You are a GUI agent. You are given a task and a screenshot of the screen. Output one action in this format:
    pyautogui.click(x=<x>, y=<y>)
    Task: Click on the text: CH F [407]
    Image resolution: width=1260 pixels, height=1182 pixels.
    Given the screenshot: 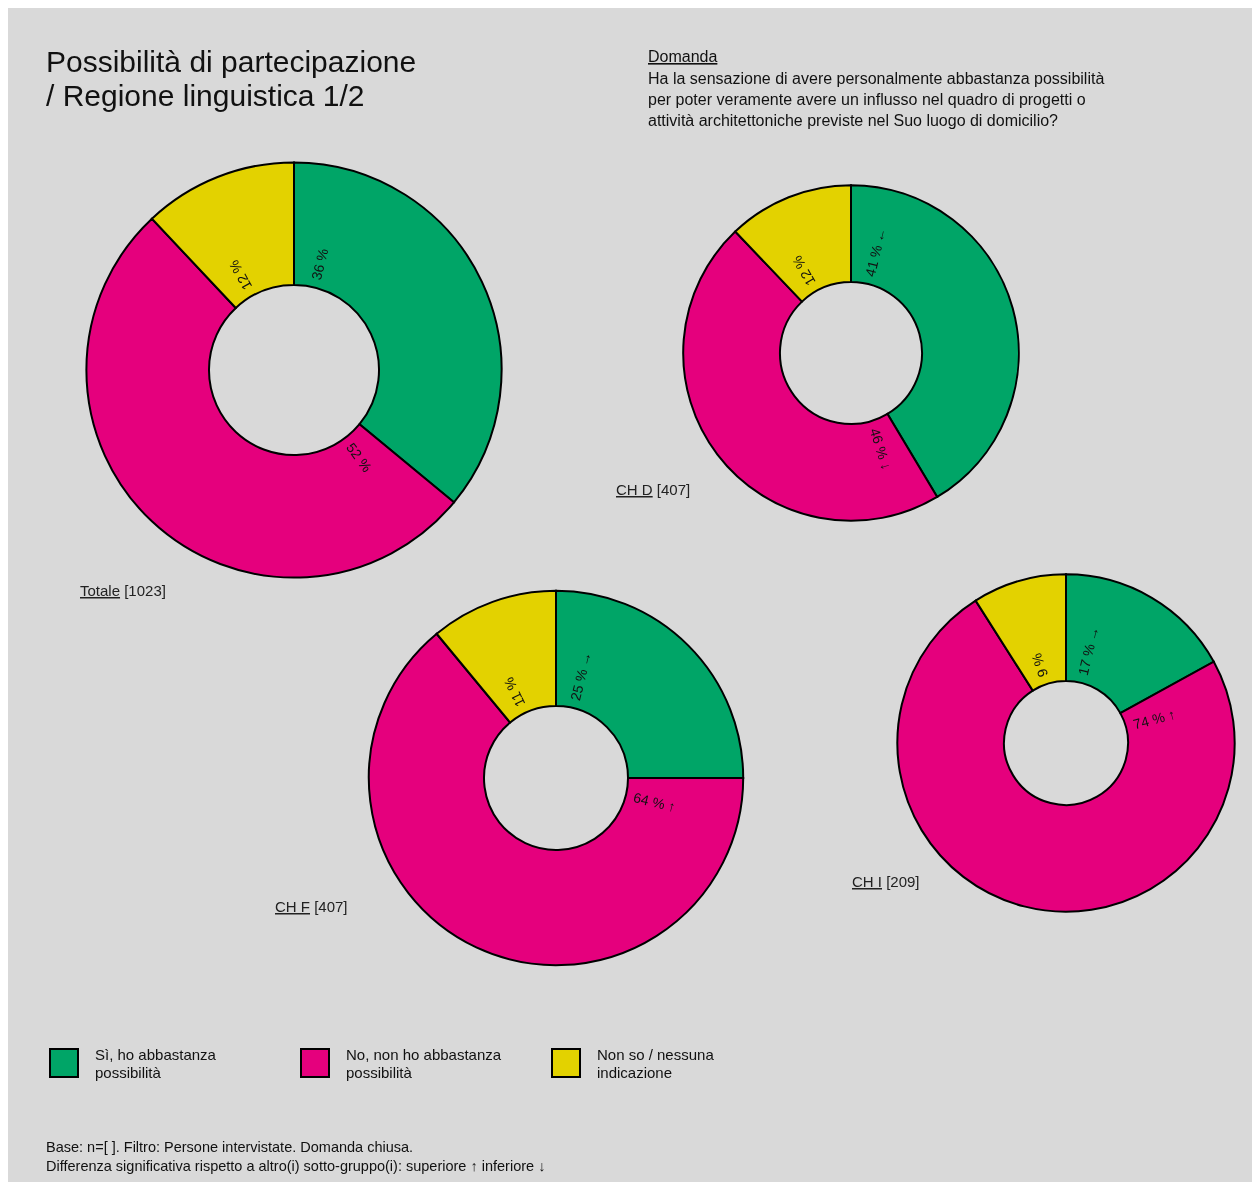 What is the action you would take?
    pyautogui.click(x=311, y=906)
    